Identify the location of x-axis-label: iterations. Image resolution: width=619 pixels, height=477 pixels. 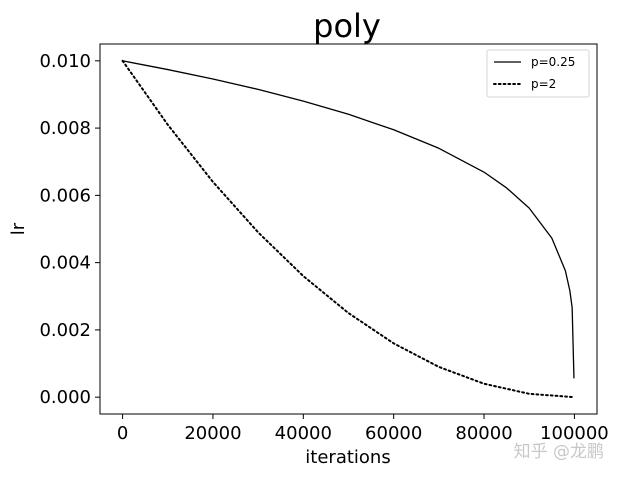
(347, 457).